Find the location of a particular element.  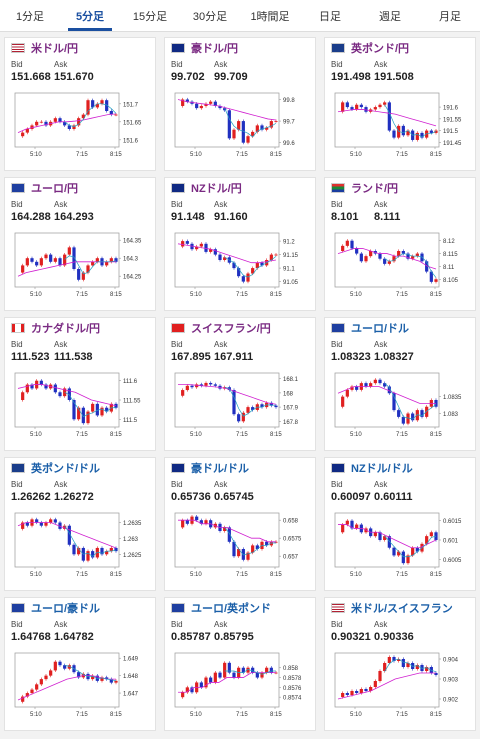

mini-chart: 111.6 111.55 111.5 5:10 7:15 8:15 is located at coordinates (80, 406).